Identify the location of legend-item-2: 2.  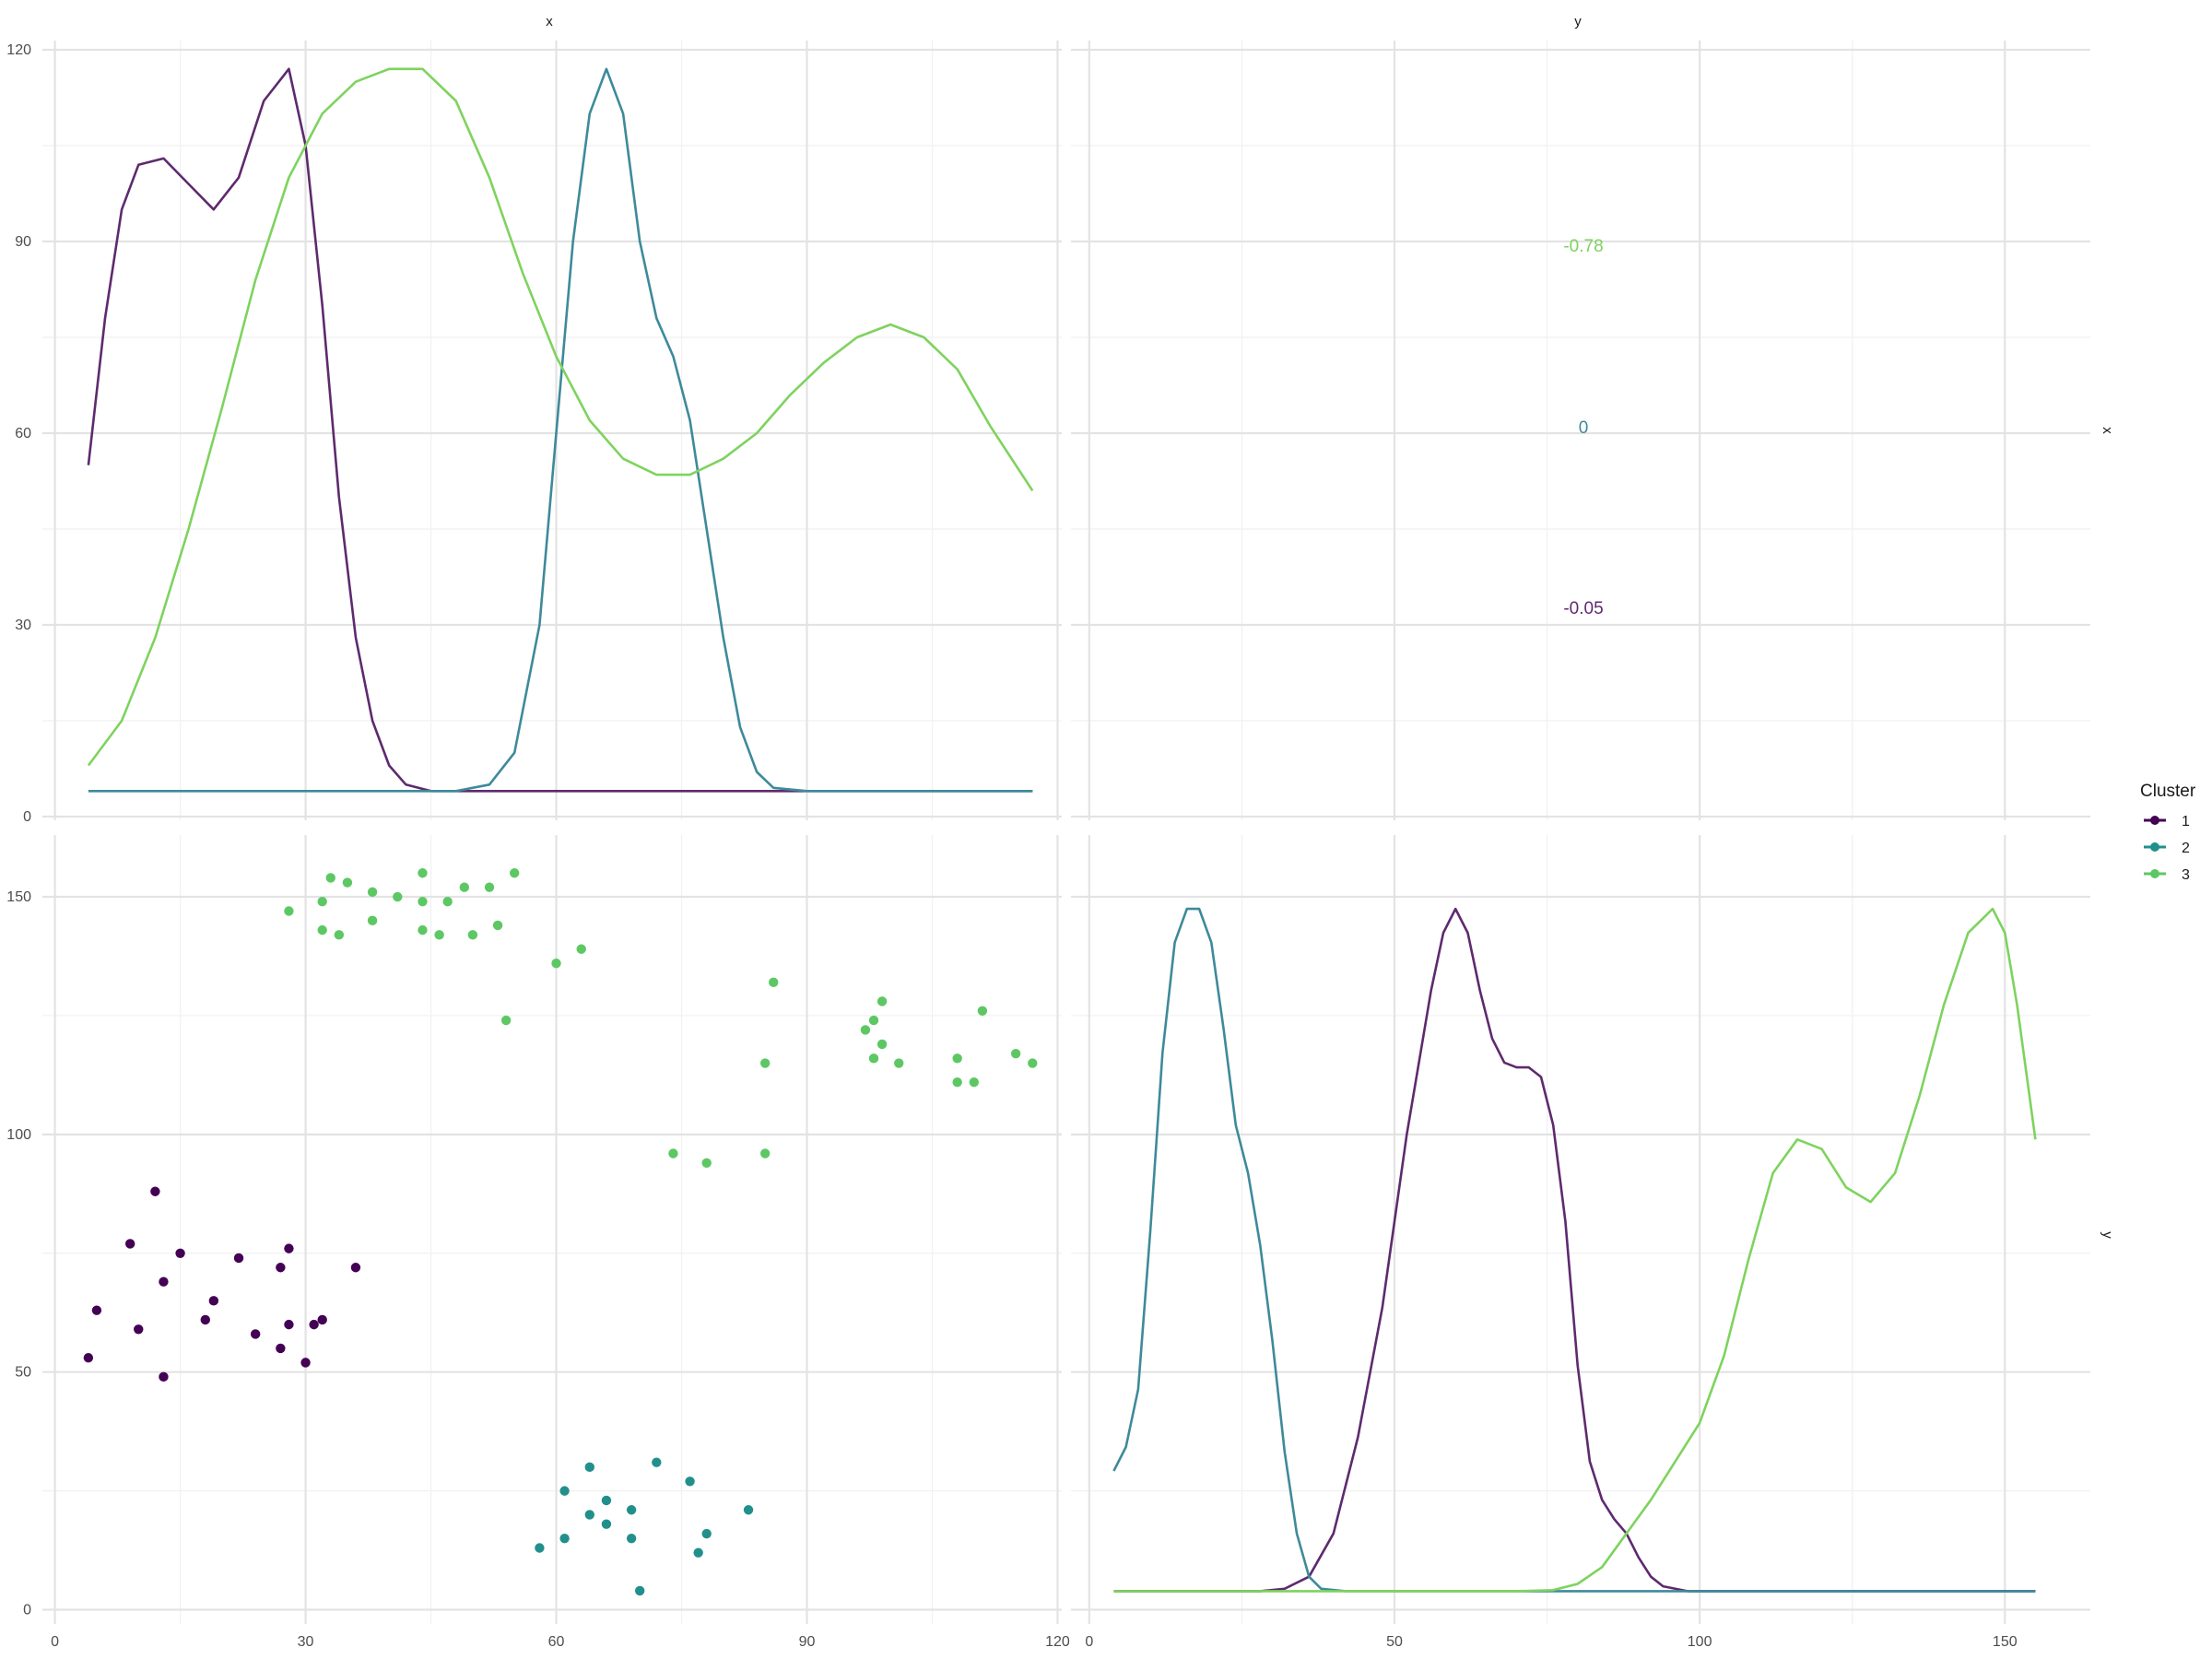
(2167, 848).